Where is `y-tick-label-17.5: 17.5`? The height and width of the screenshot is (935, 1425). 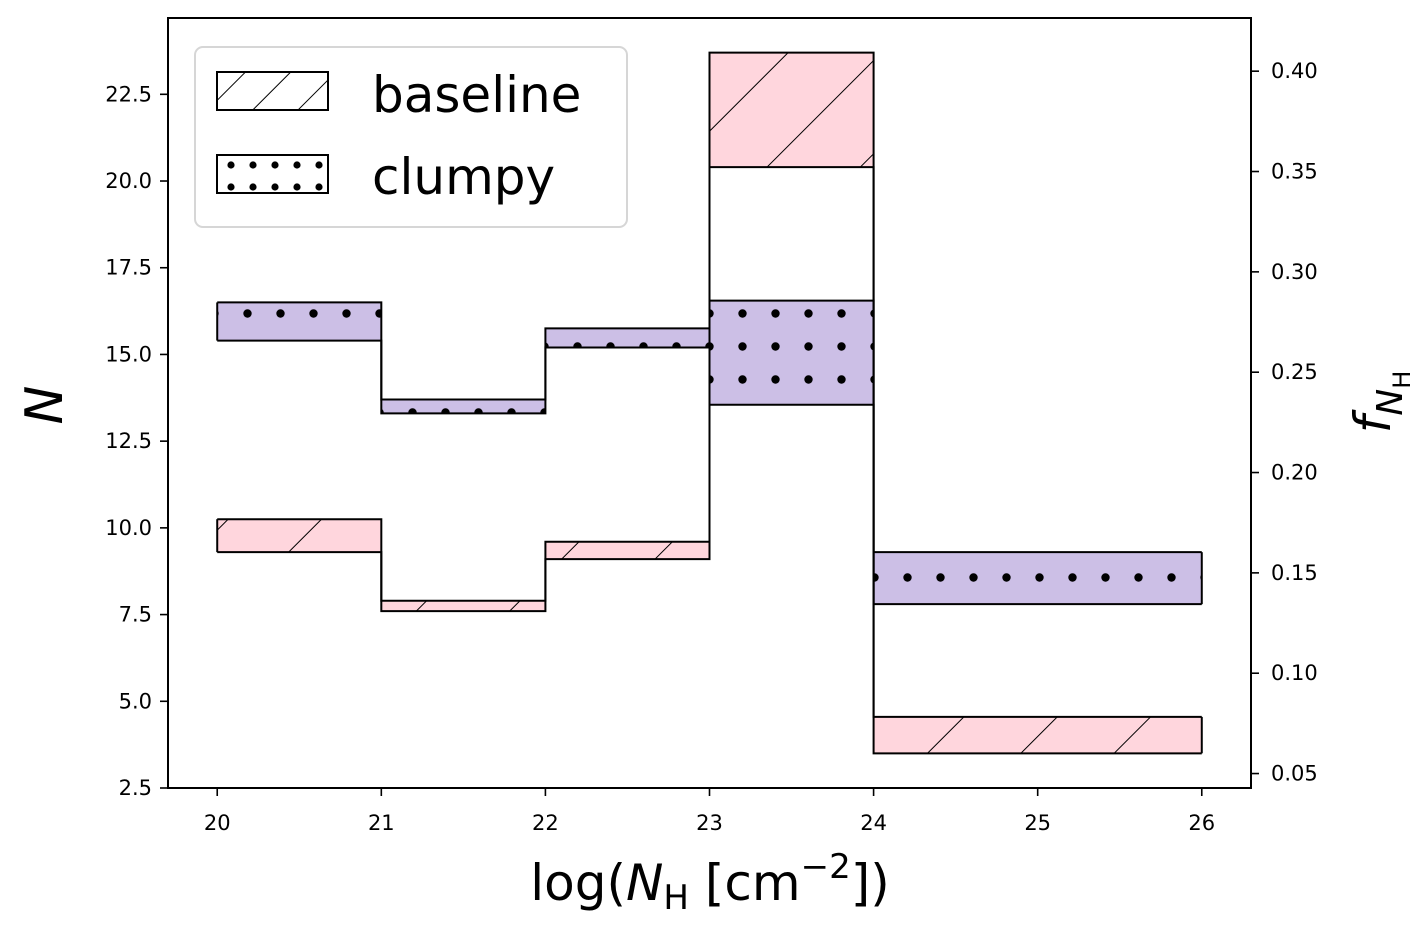 y-tick-label-17.5: 17.5 is located at coordinates (128, 268).